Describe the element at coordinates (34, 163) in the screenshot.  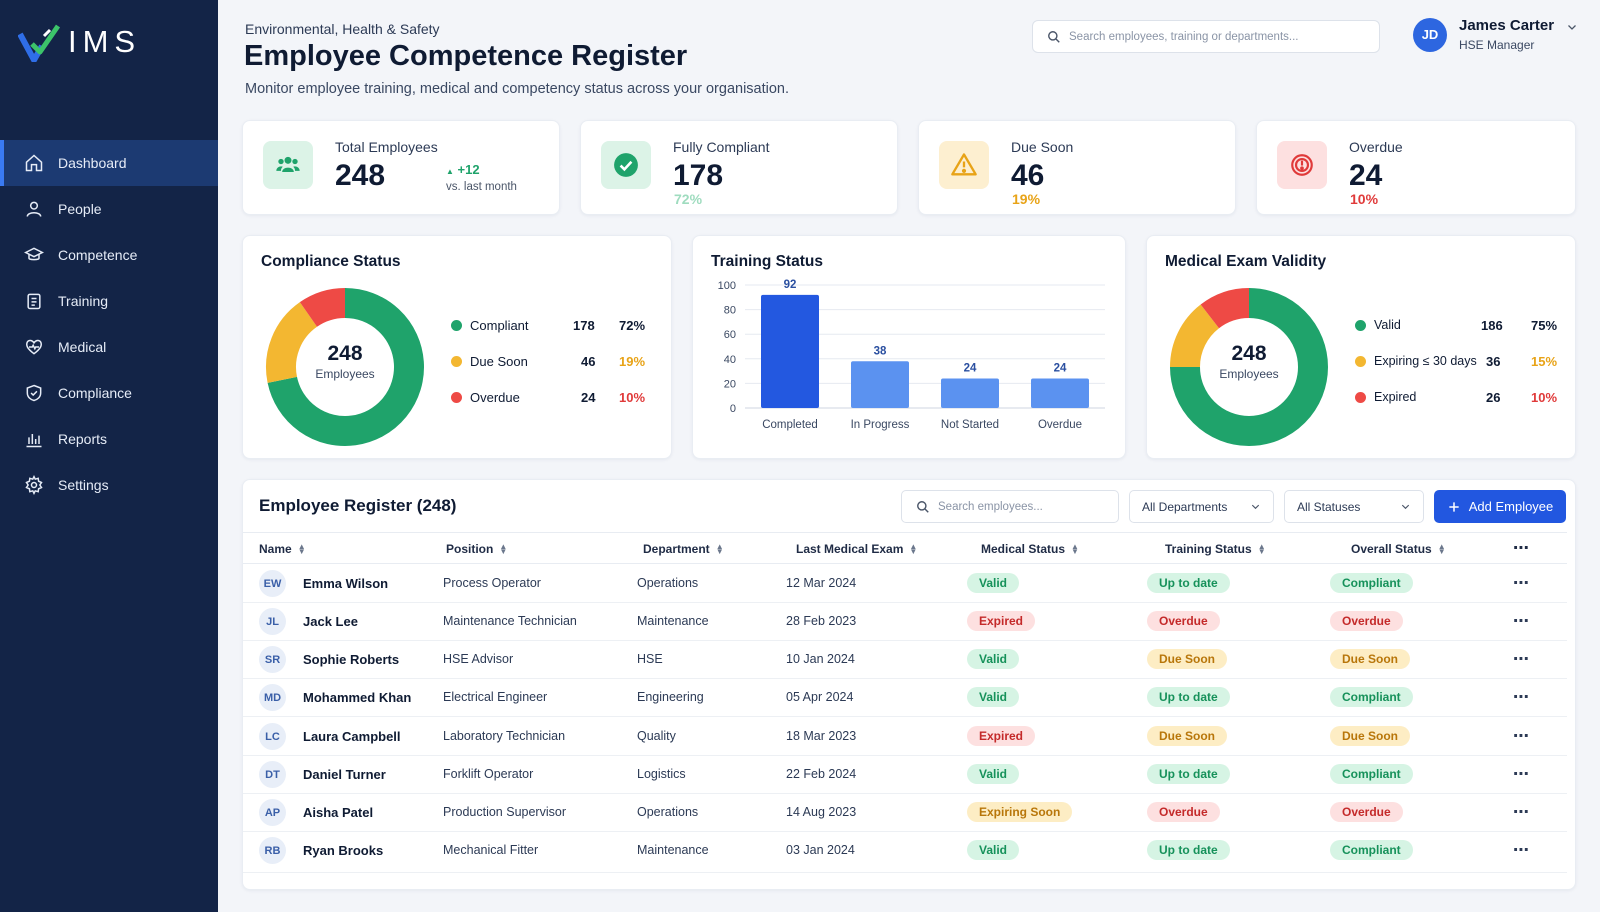
I see `home-icon` at that location.